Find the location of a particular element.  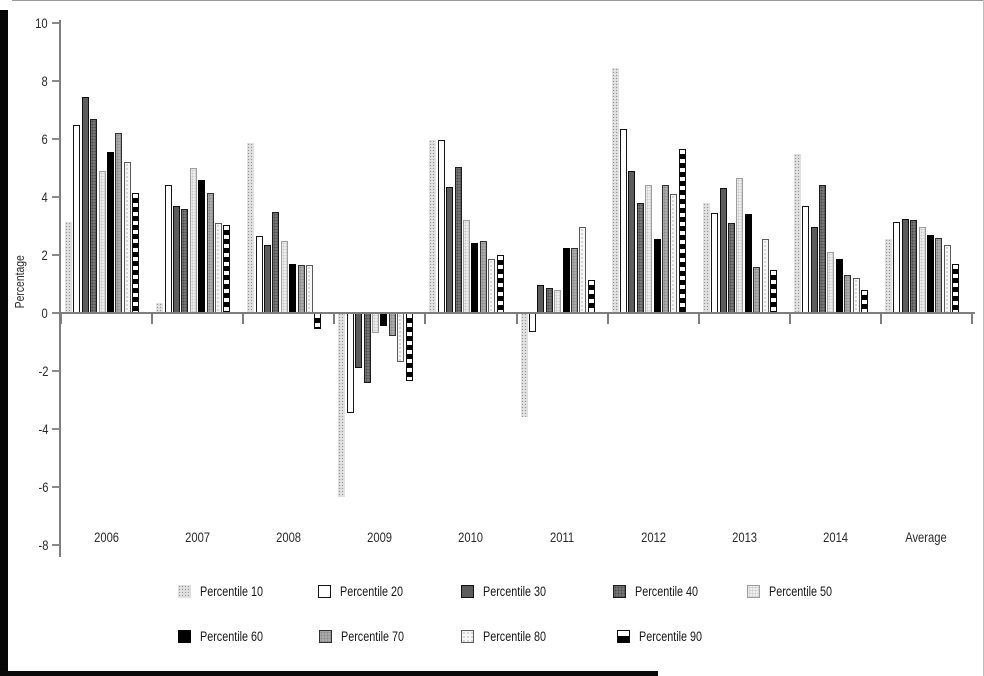

legend-item-p90: Percentile 90 is located at coordinates (667, 636).